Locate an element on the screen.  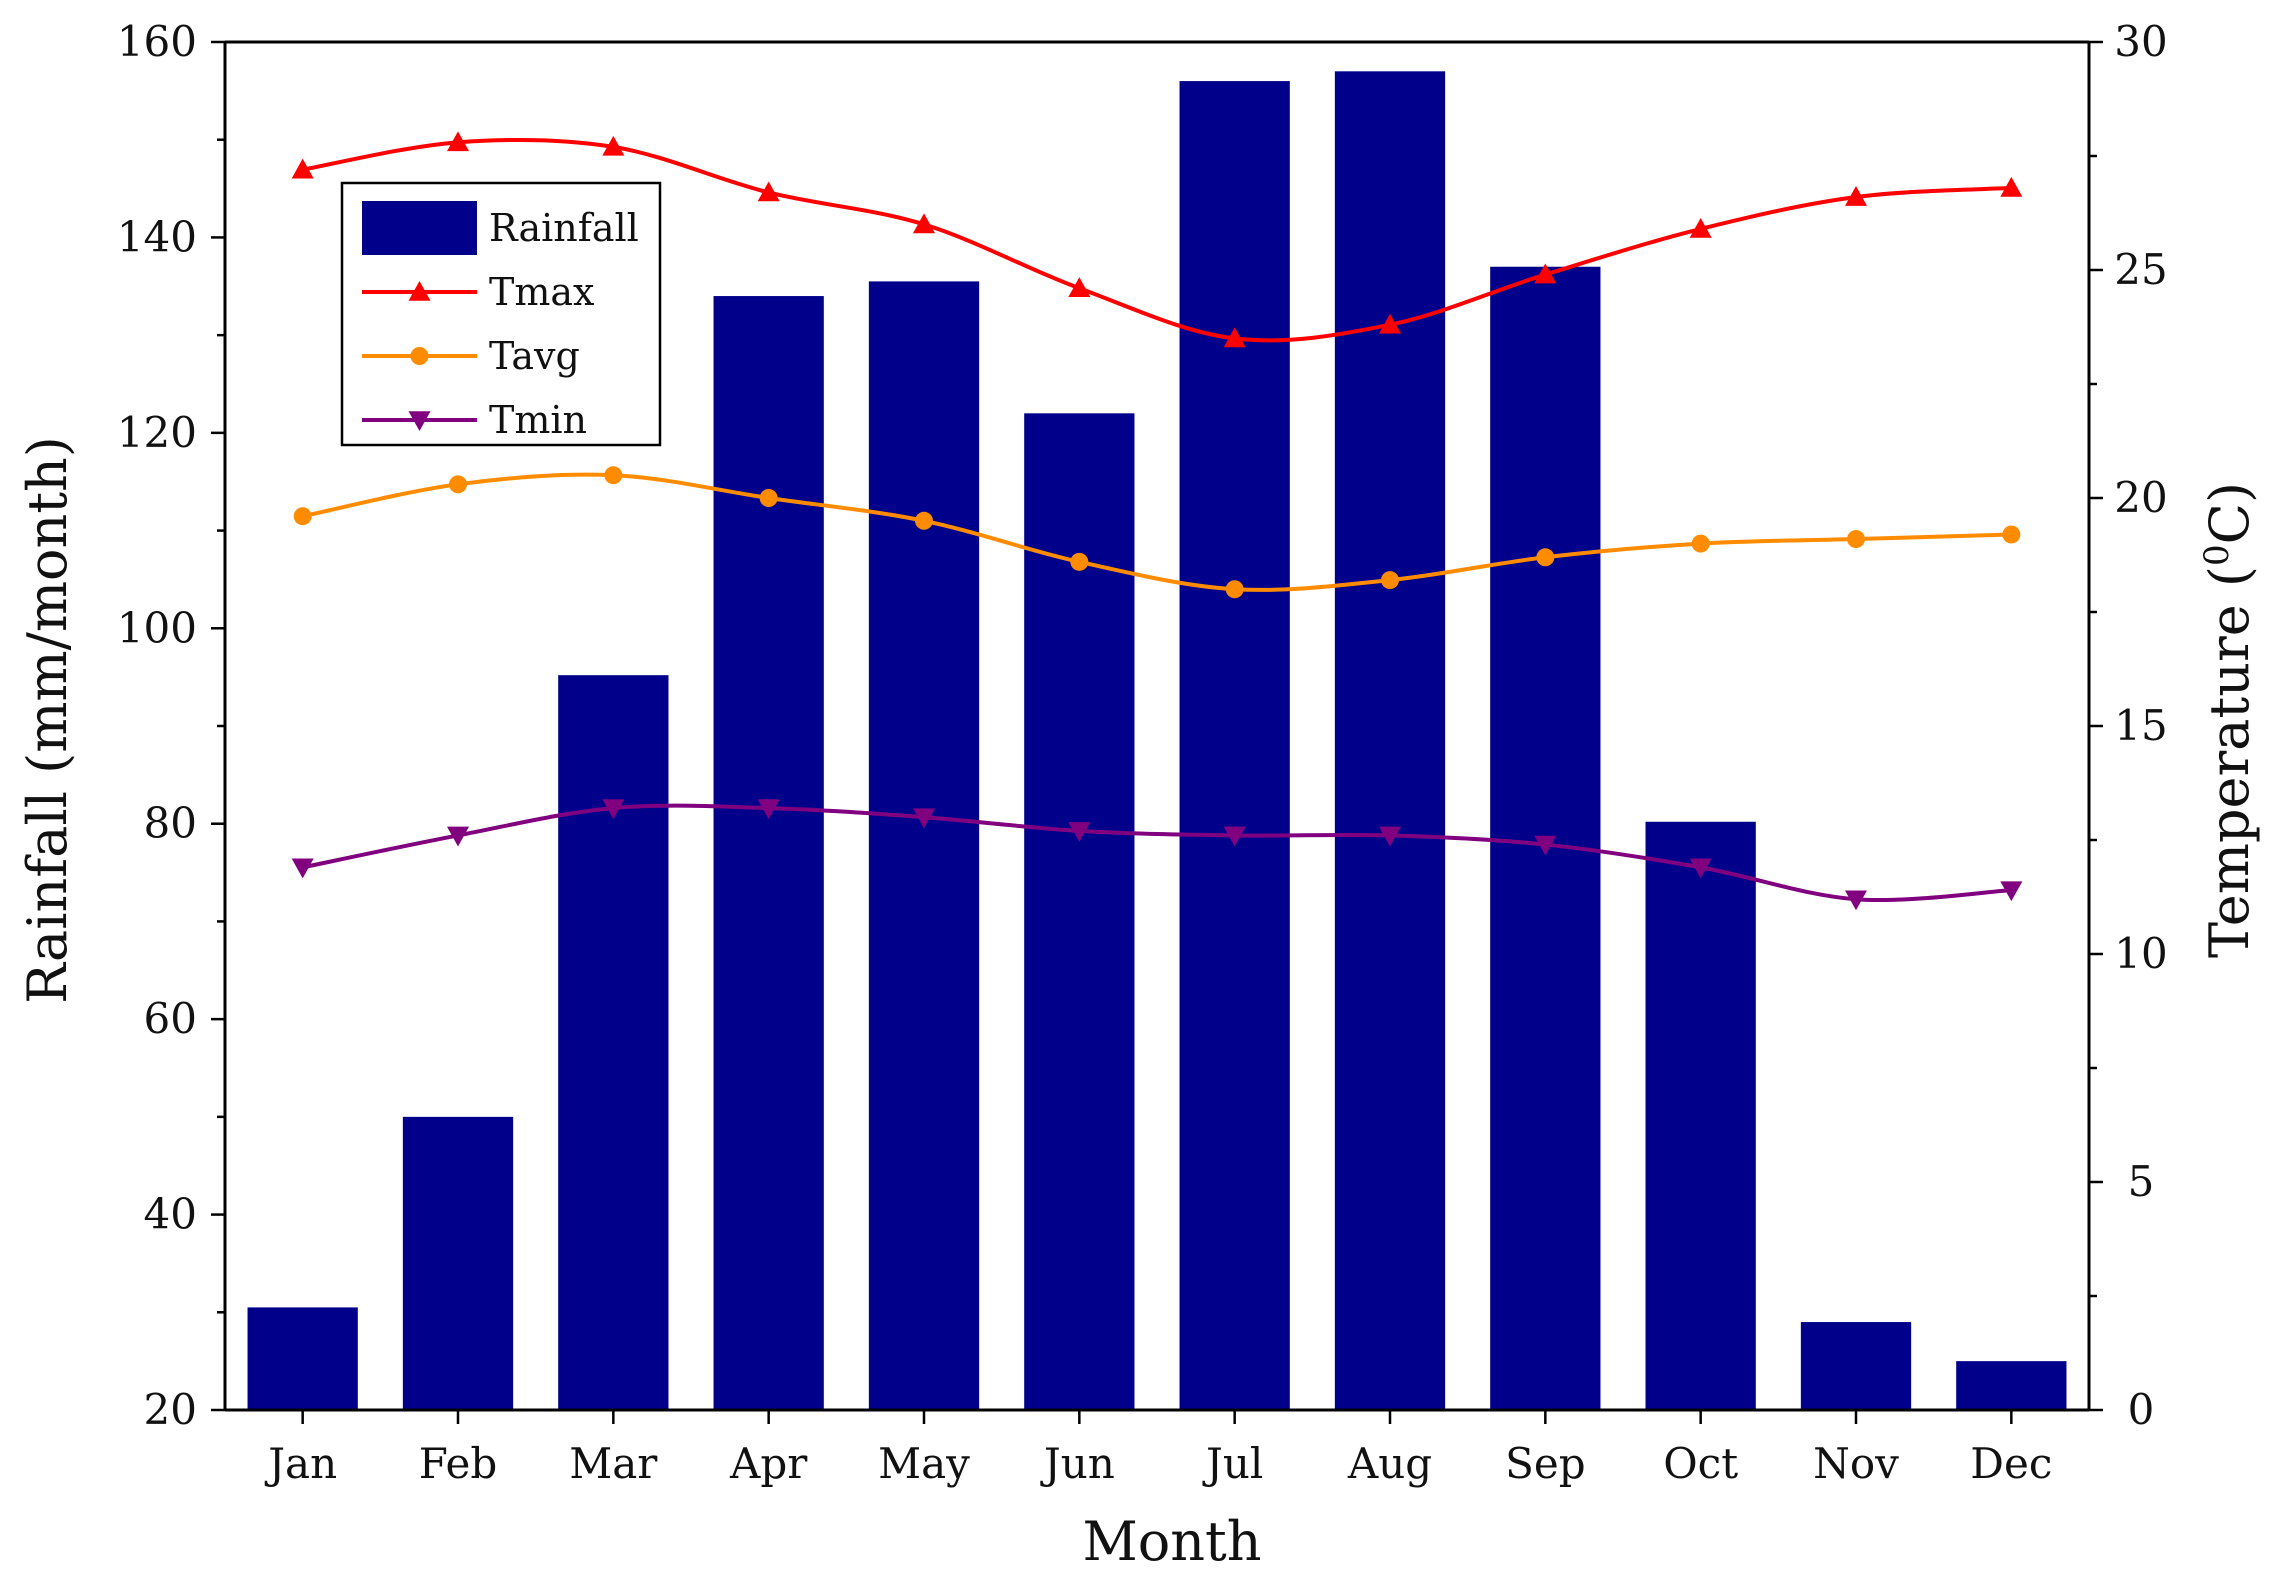
x-tick-label-nov: Nov is located at coordinates (1856, 1463).